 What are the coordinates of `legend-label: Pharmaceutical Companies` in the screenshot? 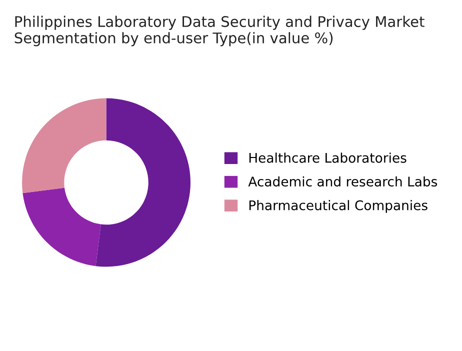 It's located at (338, 206).